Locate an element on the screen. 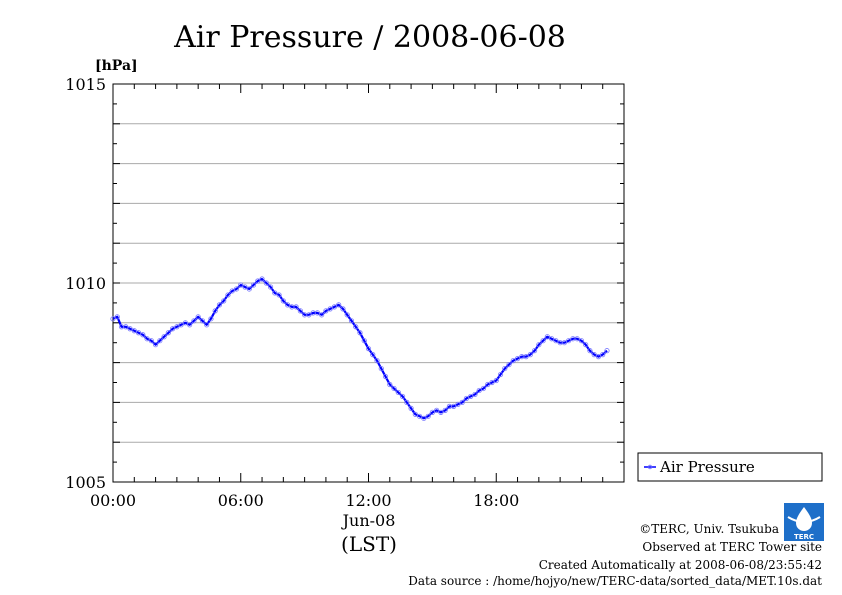 The height and width of the screenshot is (595, 842). terc-logo: TERC is located at coordinates (804, 522).